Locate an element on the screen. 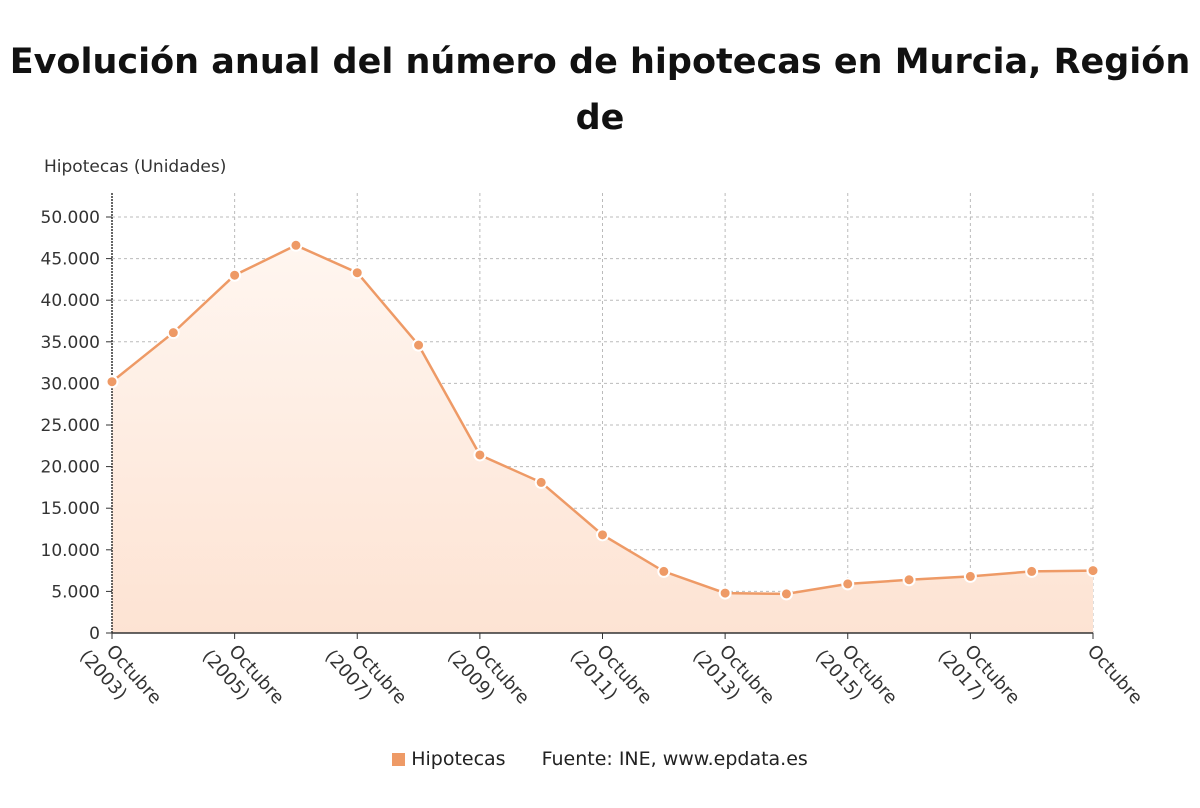  legend: Hipotecas Fuente: INE, www.epdata.es is located at coordinates (600, 759).